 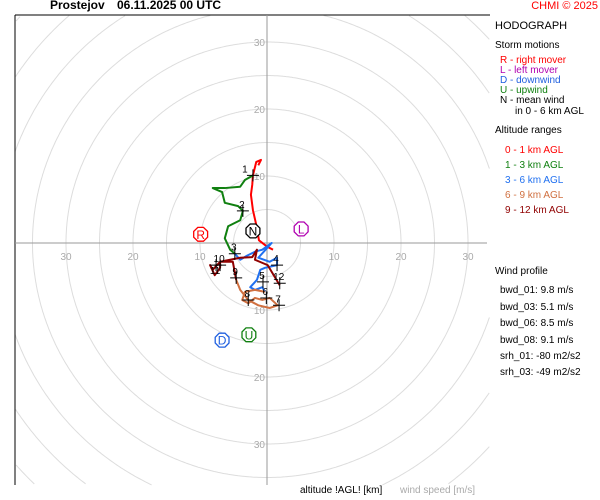 I want to click on storm-motion-legend-item: U - upwind, so click(x=524, y=90).